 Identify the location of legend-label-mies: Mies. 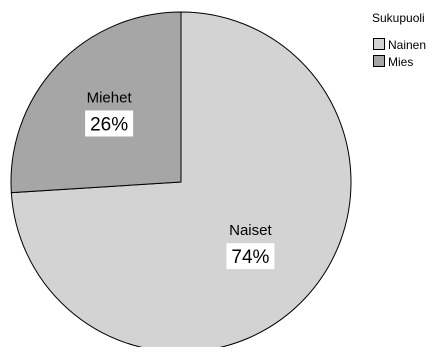
(400, 62).